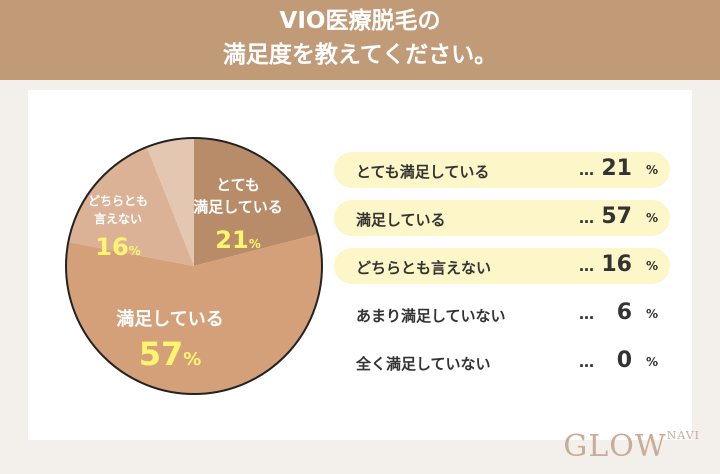 This screenshot has height=474, width=720. What do you see at coordinates (616, 216) in the screenshot?
I see `legend-value: 57` at bounding box center [616, 216].